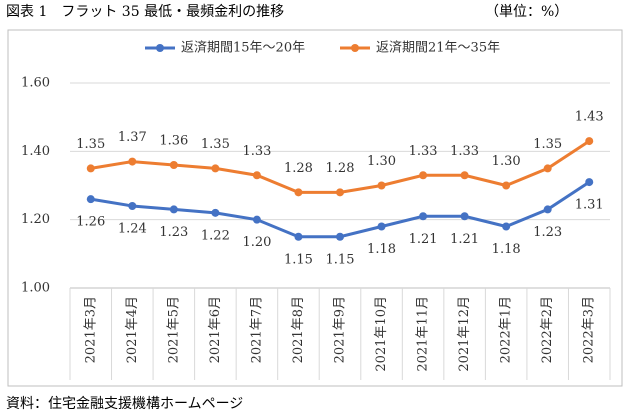  I want to click on x-tick-label: 2022年3月, so click(589, 329).